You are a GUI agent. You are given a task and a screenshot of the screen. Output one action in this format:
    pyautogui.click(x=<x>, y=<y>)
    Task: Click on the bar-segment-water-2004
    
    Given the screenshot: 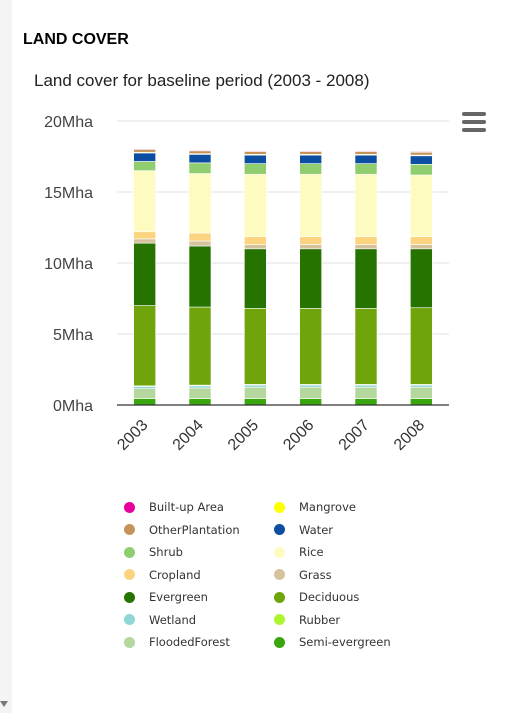 What is the action you would take?
    pyautogui.click(x=200, y=159)
    